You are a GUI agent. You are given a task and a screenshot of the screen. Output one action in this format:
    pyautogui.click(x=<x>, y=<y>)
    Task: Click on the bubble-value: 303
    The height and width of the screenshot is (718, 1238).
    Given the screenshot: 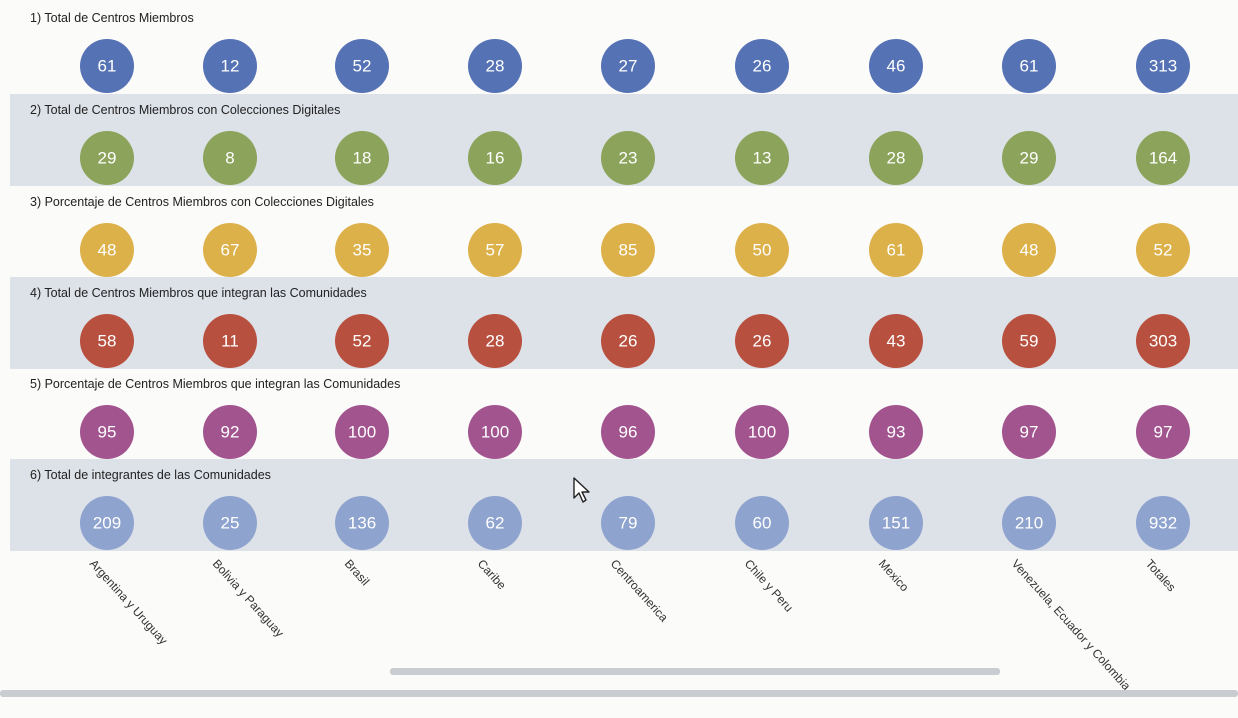 What is the action you would take?
    pyautogui.click(x=1163, y=341)
    